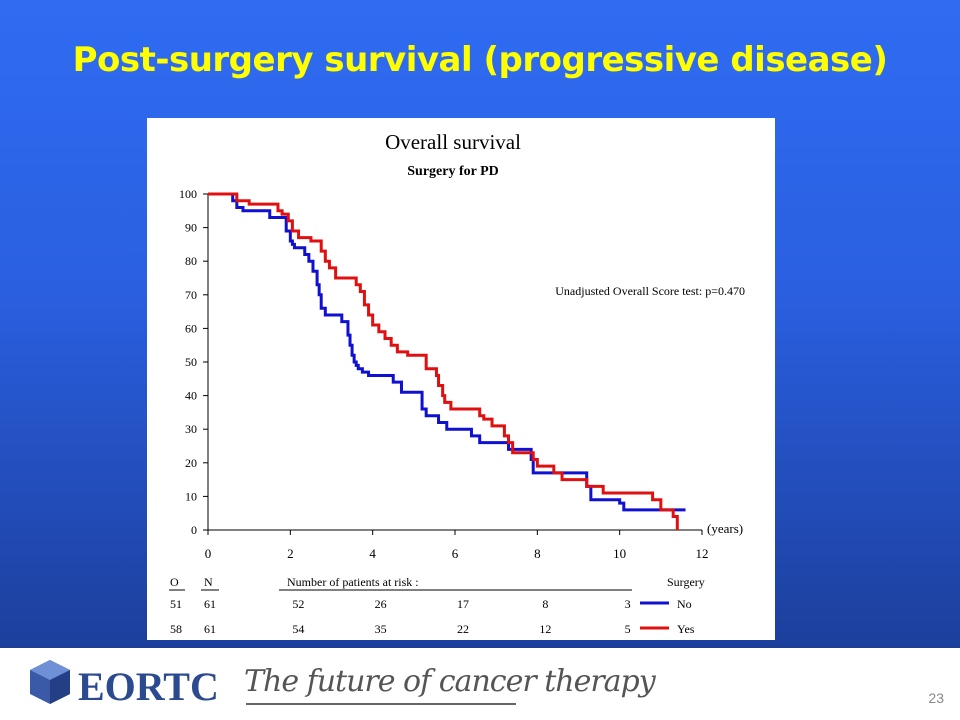 The width and height of the screenshot is (960, 720). What do you see at coordinates (191, 429) in the screenshot?
I see `y-tick-label: 30` at bounding box center [191, 429].